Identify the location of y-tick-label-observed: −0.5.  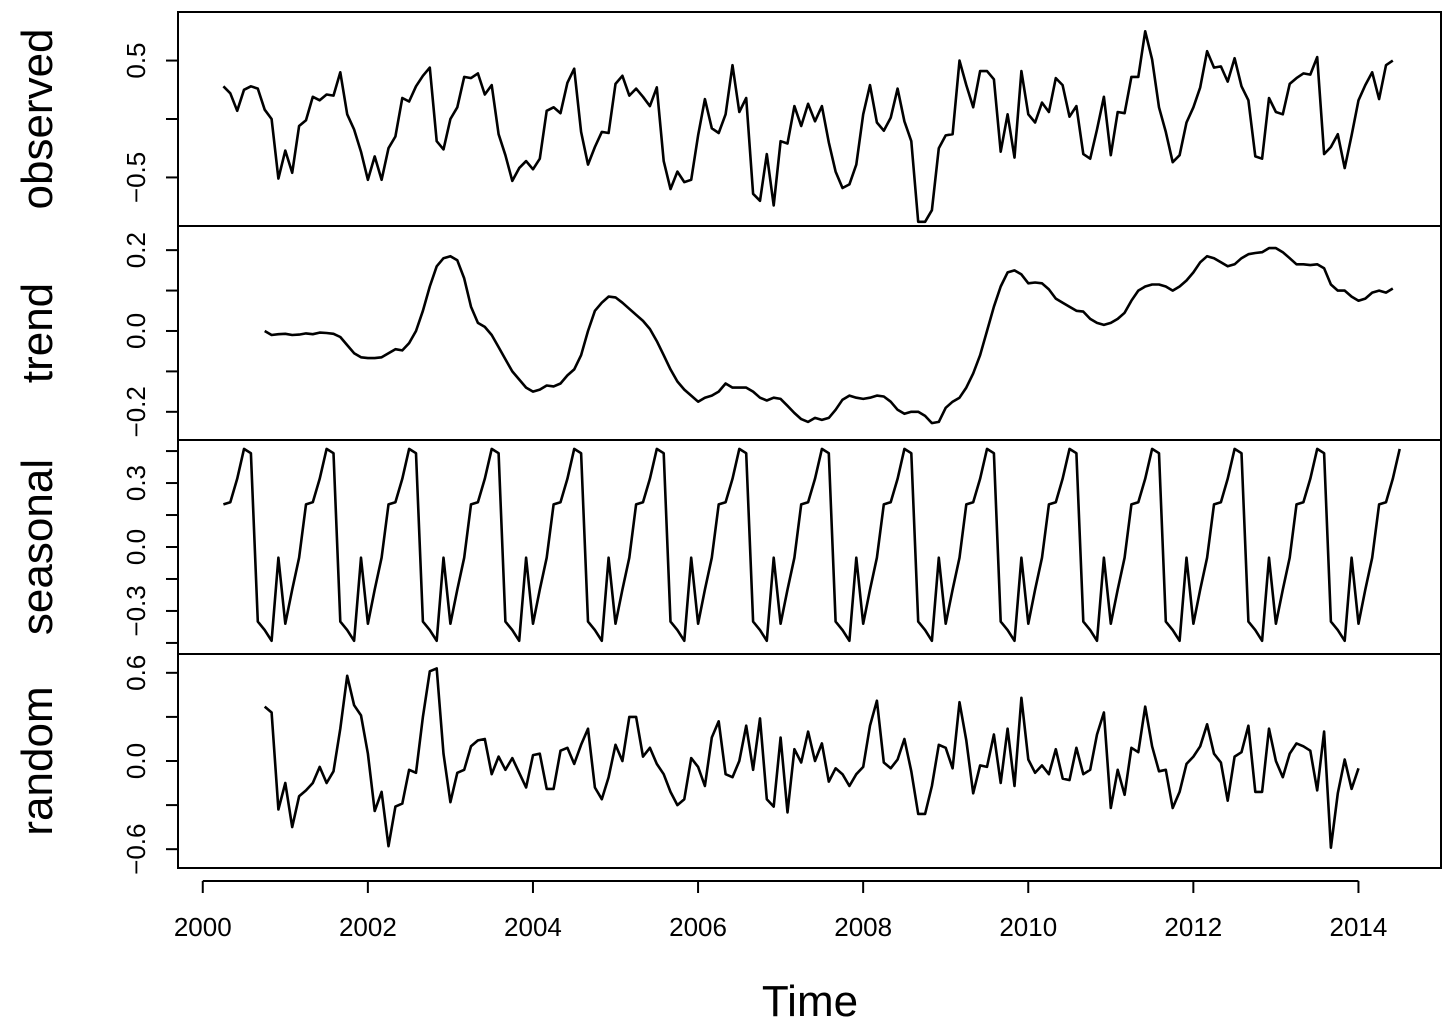
(136, 177).